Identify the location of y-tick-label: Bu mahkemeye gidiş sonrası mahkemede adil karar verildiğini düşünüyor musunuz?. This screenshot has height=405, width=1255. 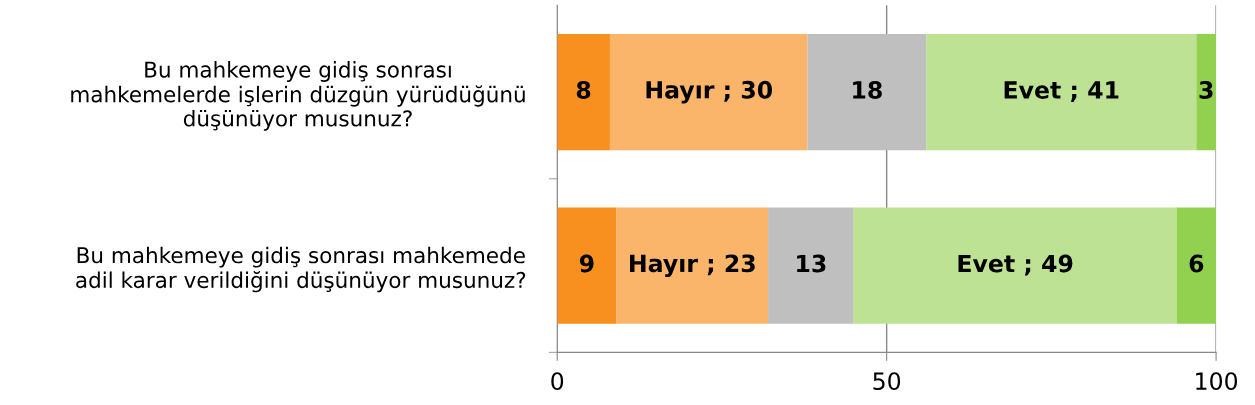
(301, 269).